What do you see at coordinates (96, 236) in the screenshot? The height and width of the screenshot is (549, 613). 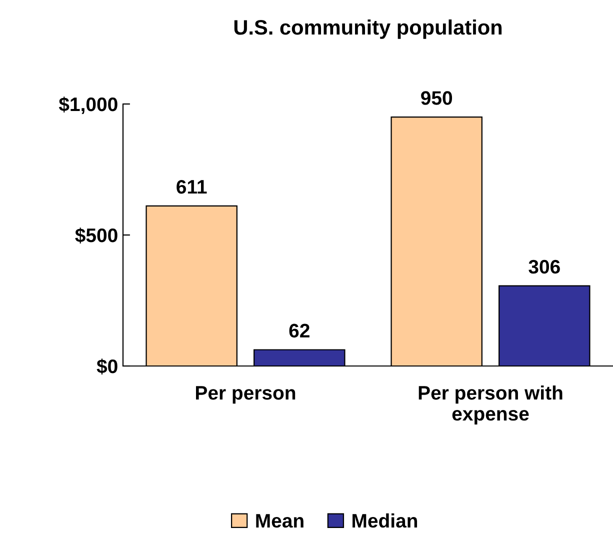 I see `y-tick-label: $500` at bounding box center [96, 236].